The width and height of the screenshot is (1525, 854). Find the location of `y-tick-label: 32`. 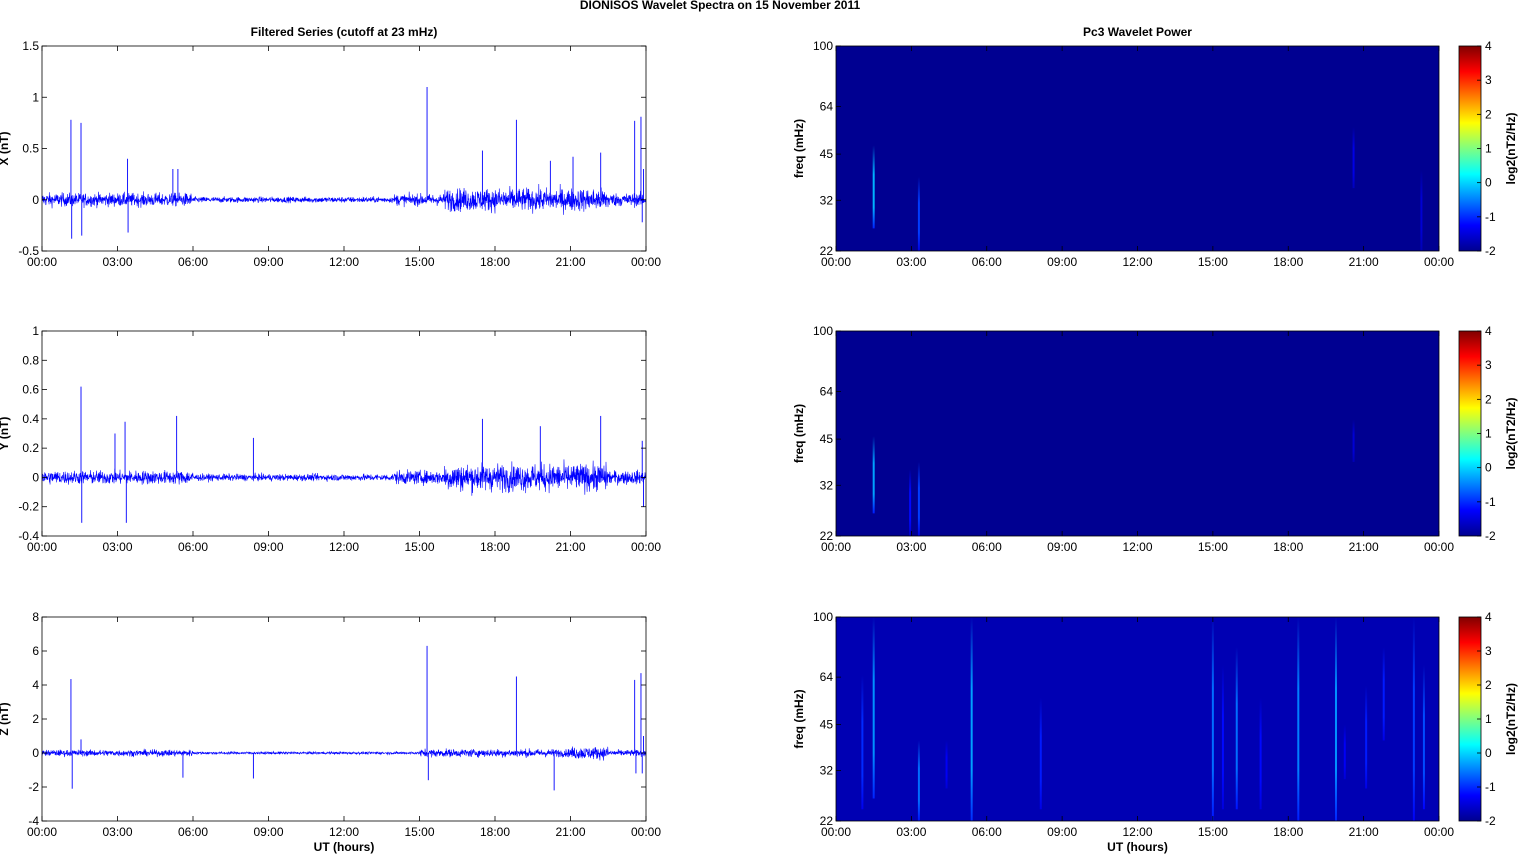

y-tick-label: 32 is located at coordinates (827, 200).